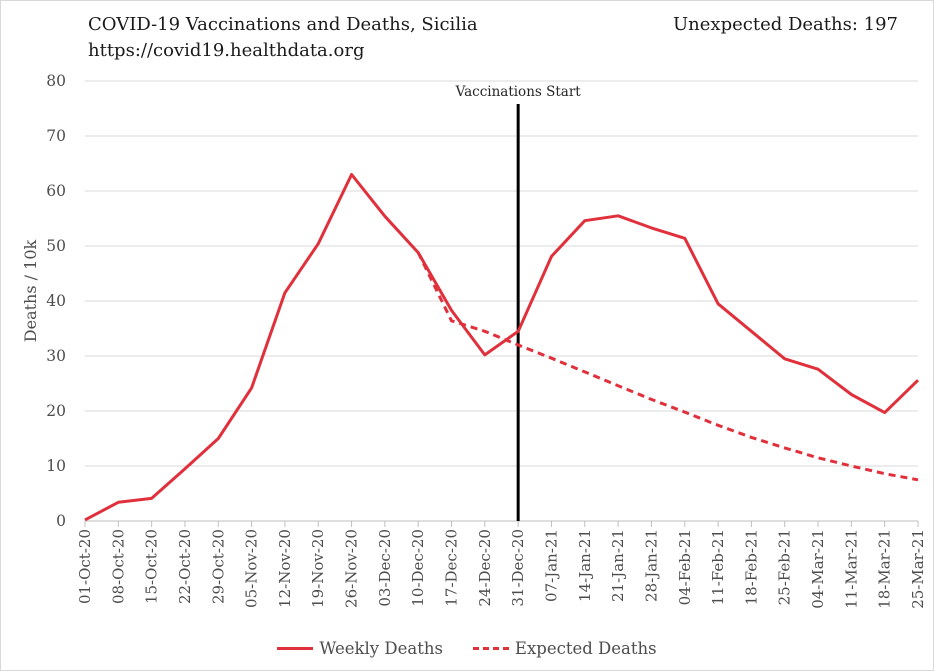  What do you see at coordinates (56, 411) in the screenshot?
I see `y-tick-label-20: 20` at bounding box center [56, 411].